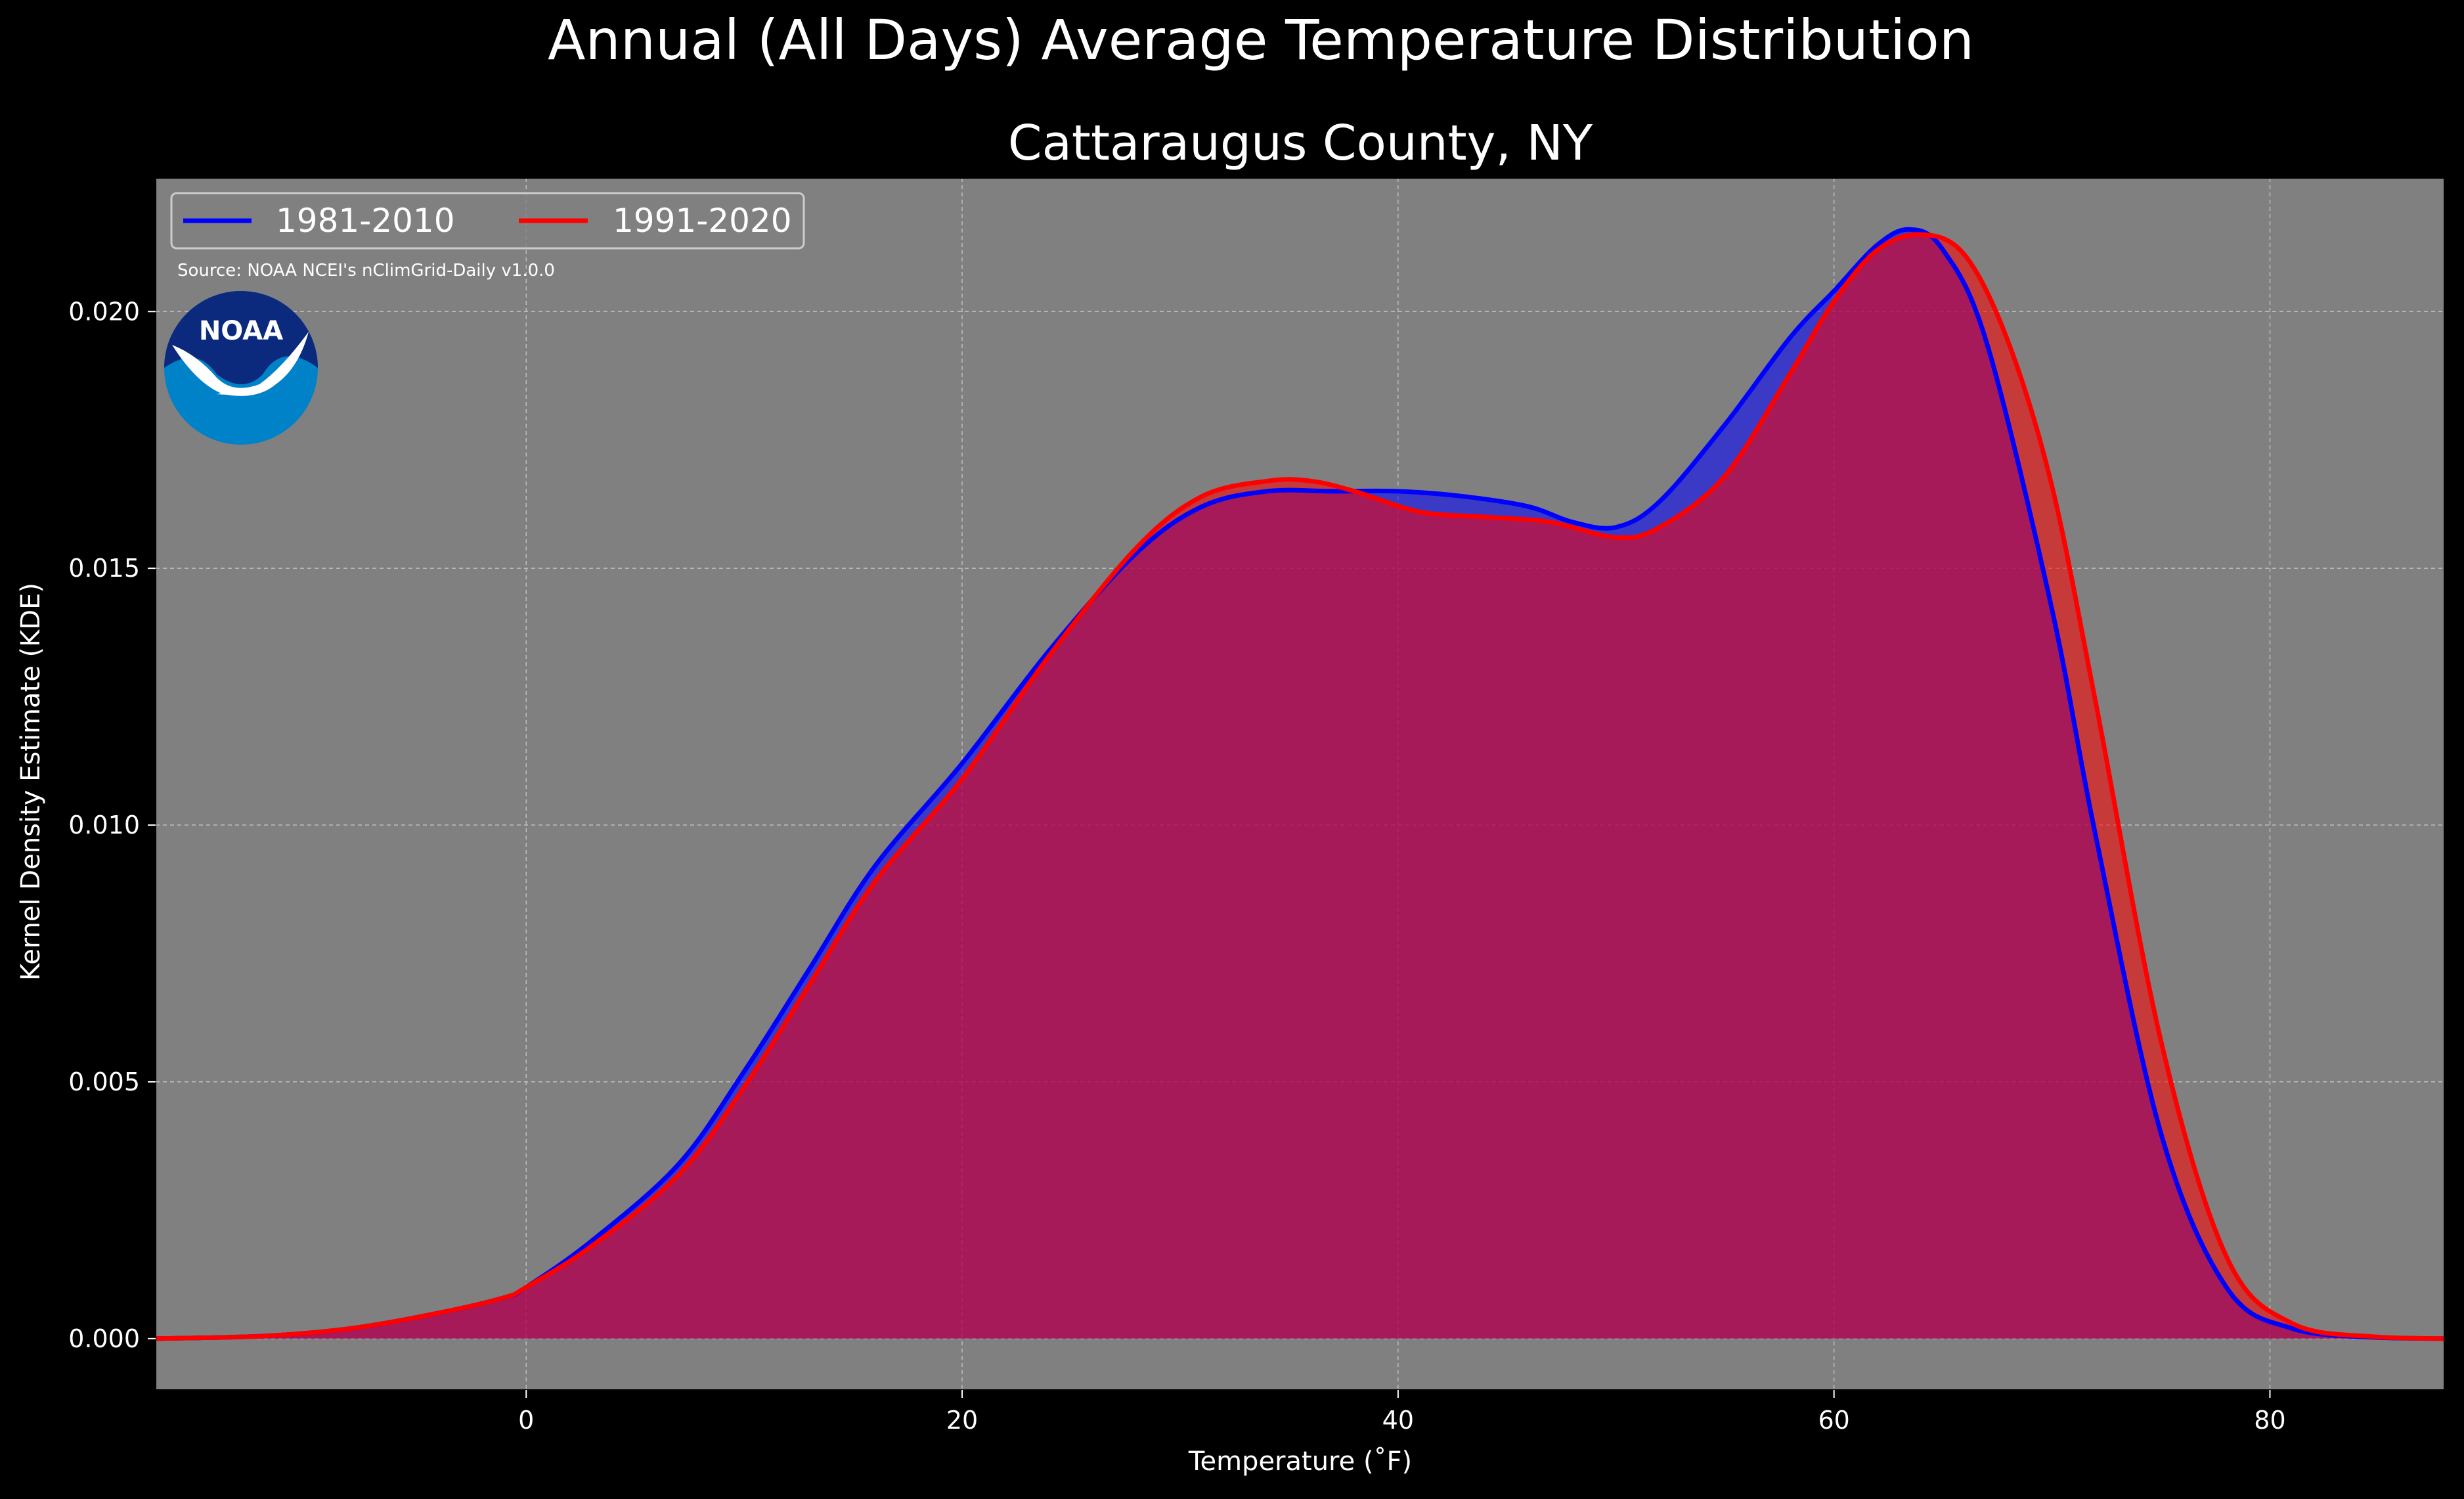 This screenshot has width=2464, height=1499. What do you see at coordinates (241, 368) in the screenshot?
I see `noaa-logo-icon: NOAA` at bounding box center [241, 368].